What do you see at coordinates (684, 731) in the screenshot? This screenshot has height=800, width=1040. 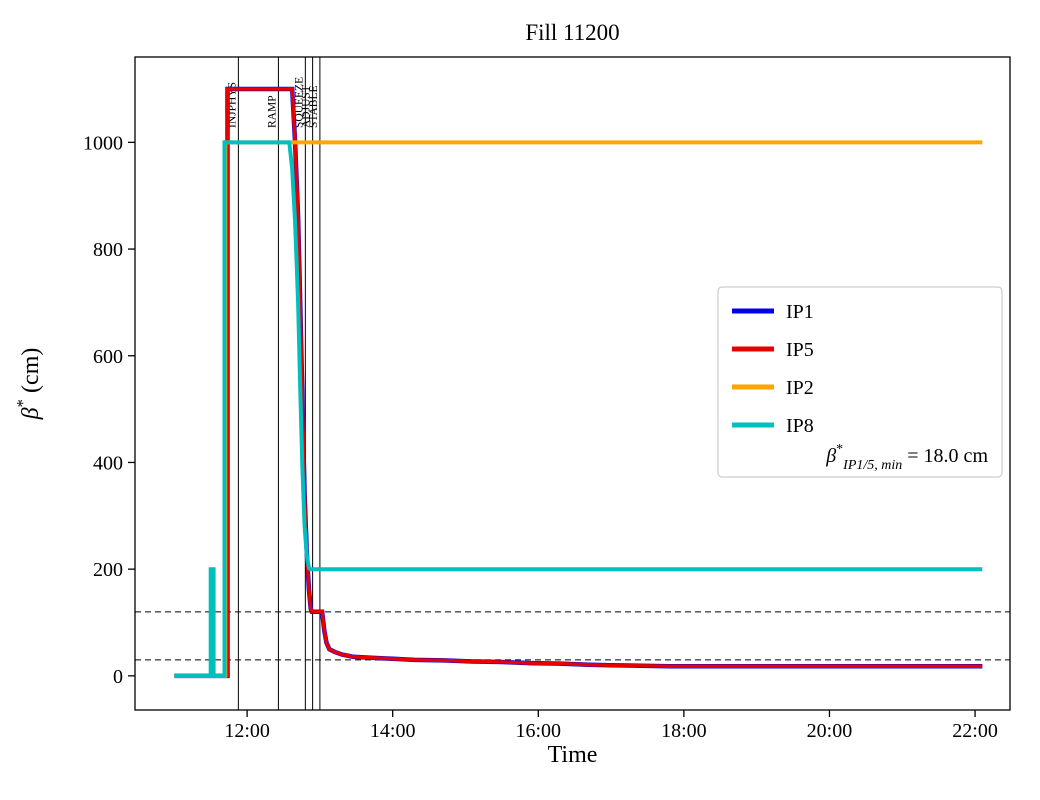 I see `x-tick-label: 18:00` at bounding box center [684, 731].